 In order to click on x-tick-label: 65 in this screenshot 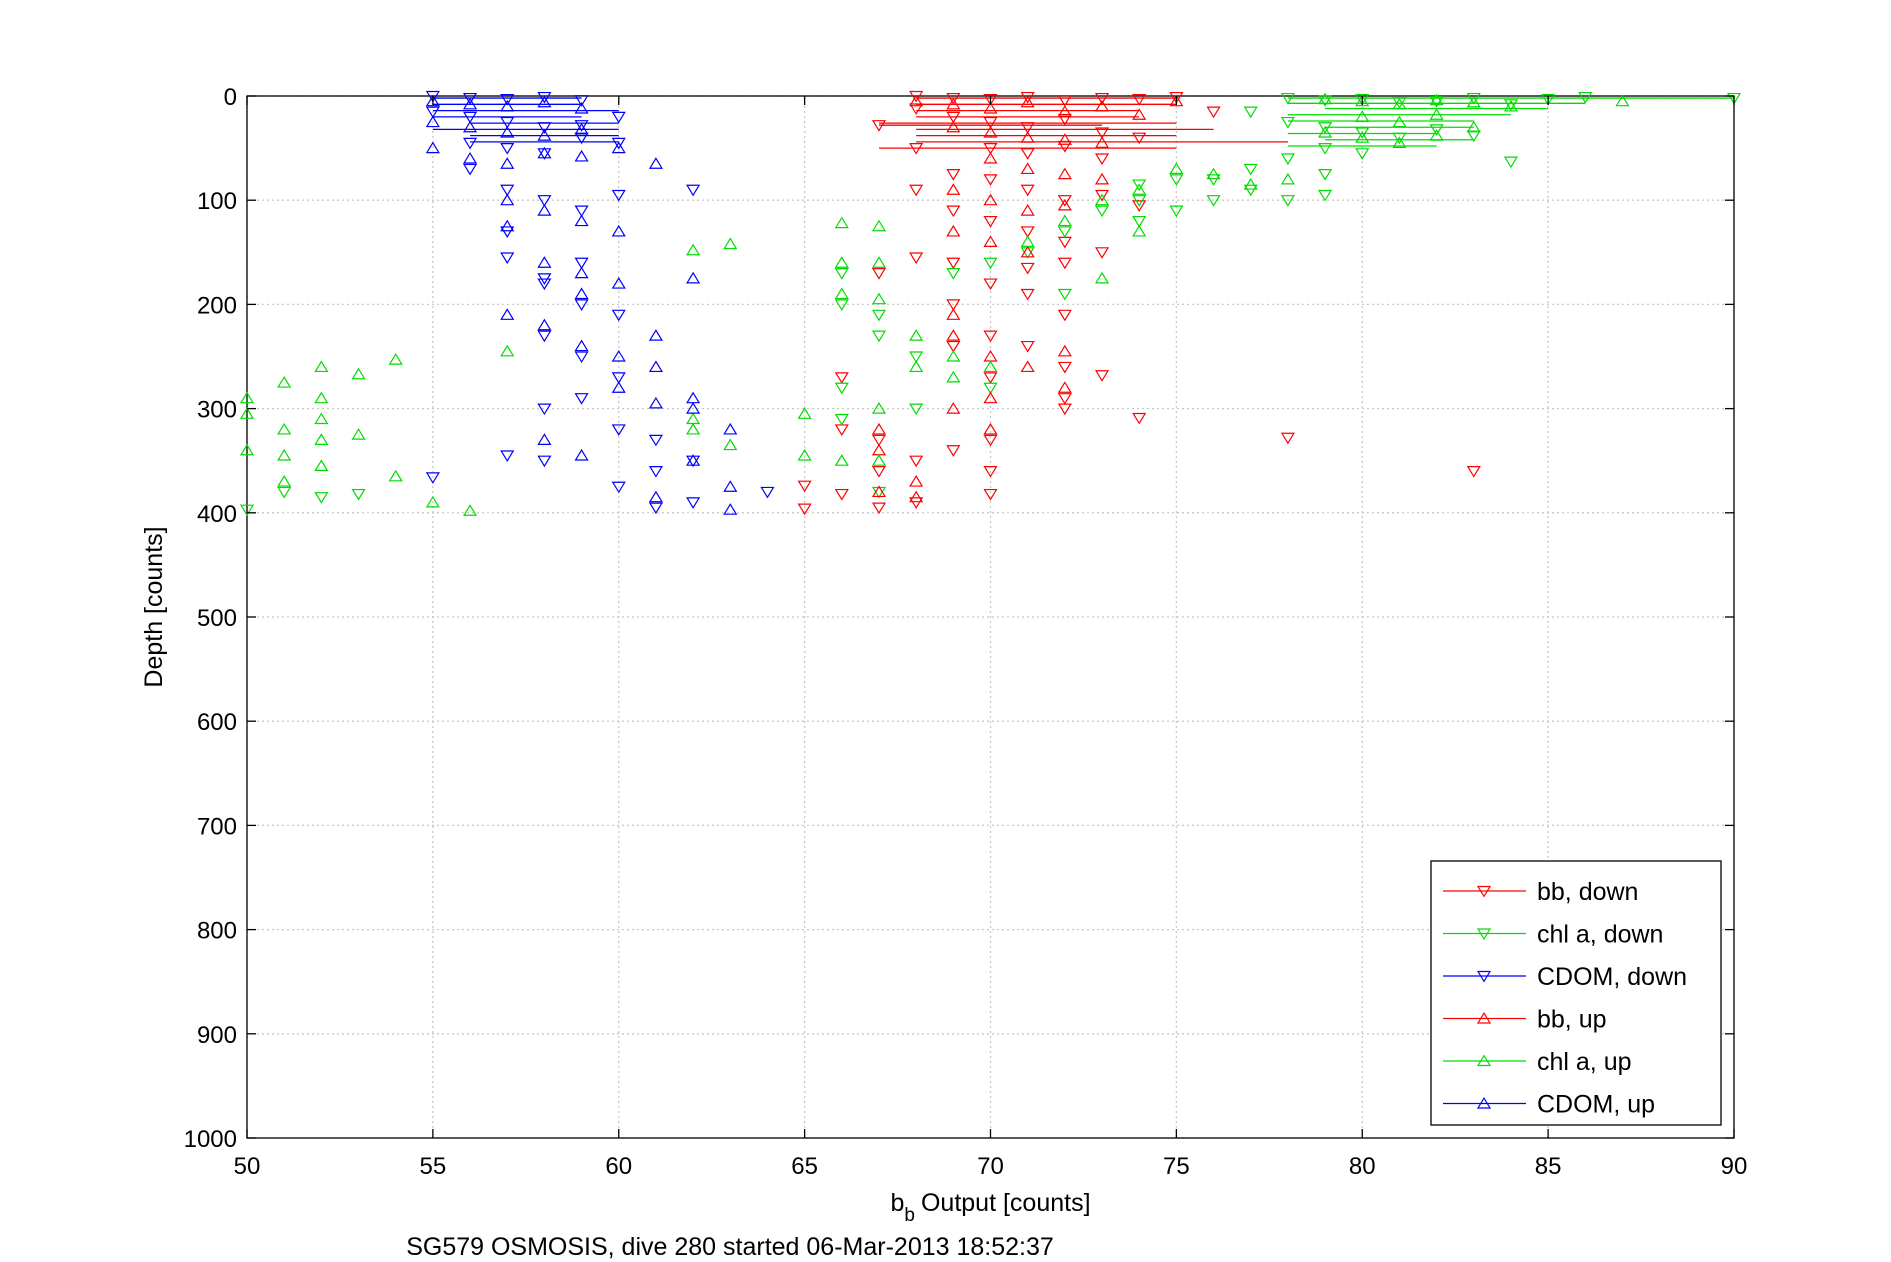, I will do `click(804, 1166)`.